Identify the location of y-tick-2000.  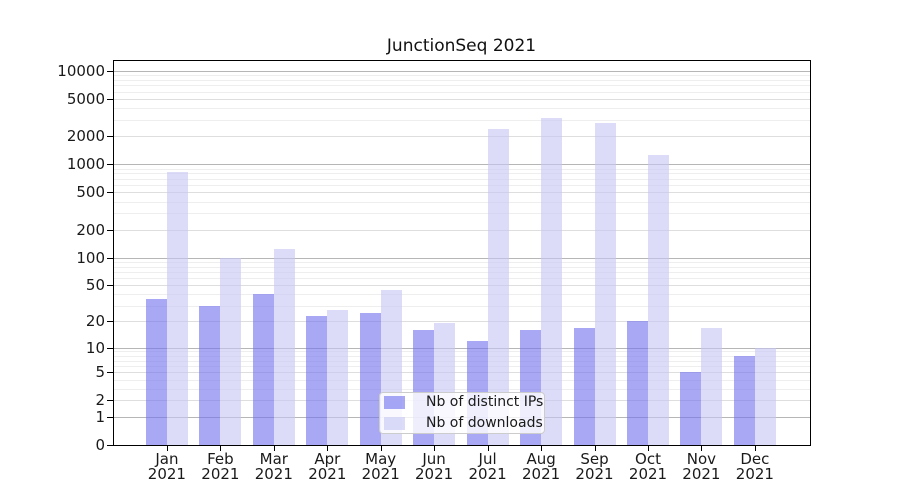
(110, 137).